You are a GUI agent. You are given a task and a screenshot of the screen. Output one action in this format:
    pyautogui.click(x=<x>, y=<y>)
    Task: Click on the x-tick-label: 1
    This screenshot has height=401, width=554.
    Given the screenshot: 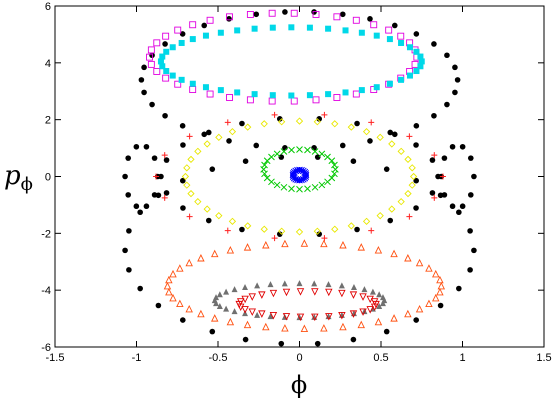 What is the action you would take?
    pyautogui.click(x=462, y=358)
    